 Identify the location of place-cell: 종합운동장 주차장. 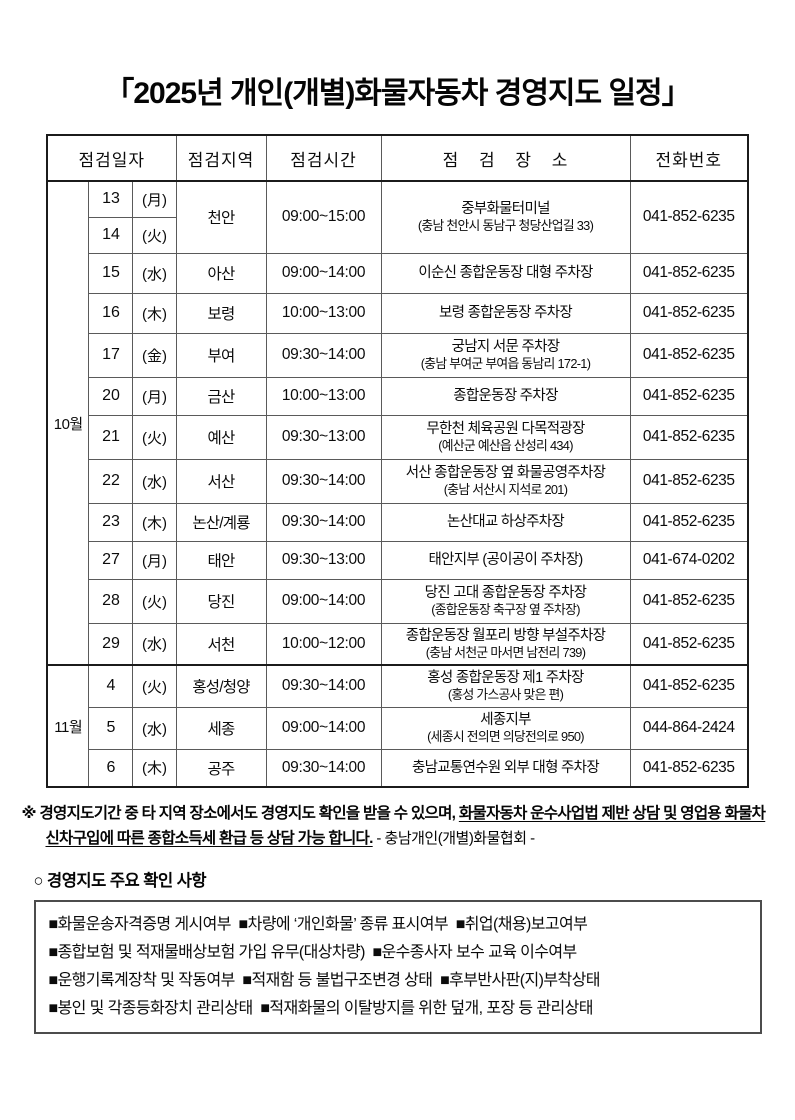
(505, 396).